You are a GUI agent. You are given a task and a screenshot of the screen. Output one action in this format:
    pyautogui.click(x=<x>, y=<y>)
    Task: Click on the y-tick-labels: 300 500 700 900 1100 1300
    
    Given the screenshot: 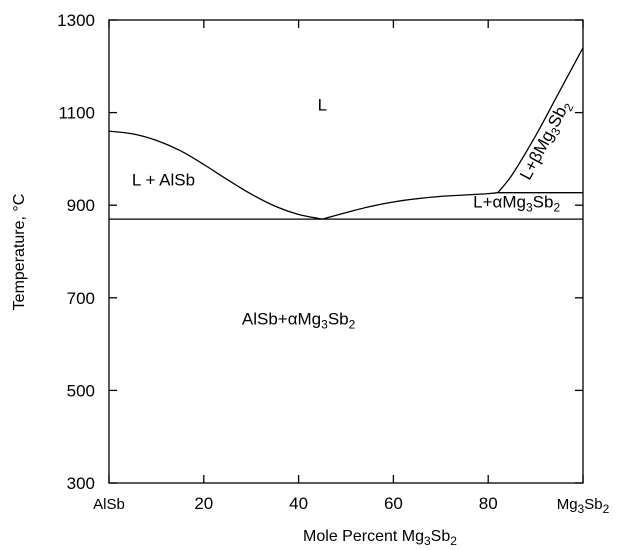 What is the action you would take?
    pyautogui.click(x=76, y=252)
    